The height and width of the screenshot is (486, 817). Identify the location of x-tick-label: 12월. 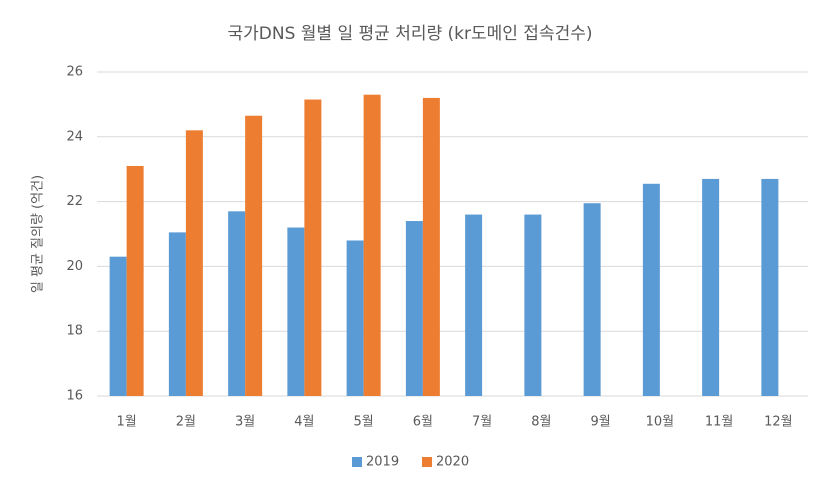
(778, 422).